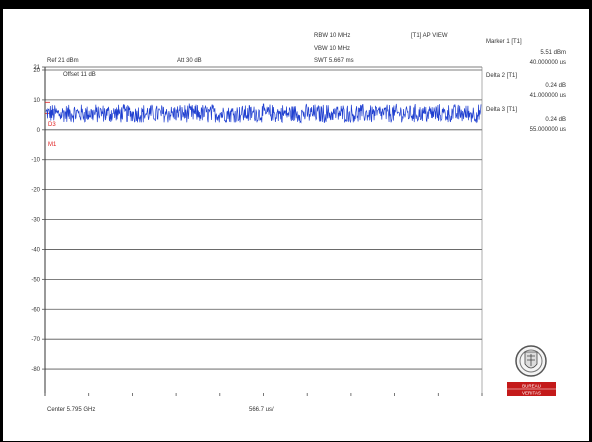  What do you see at coordinates (263, 394) in the screenshot?
I see `x-axis-ticks` at bounding box center [263, 394].